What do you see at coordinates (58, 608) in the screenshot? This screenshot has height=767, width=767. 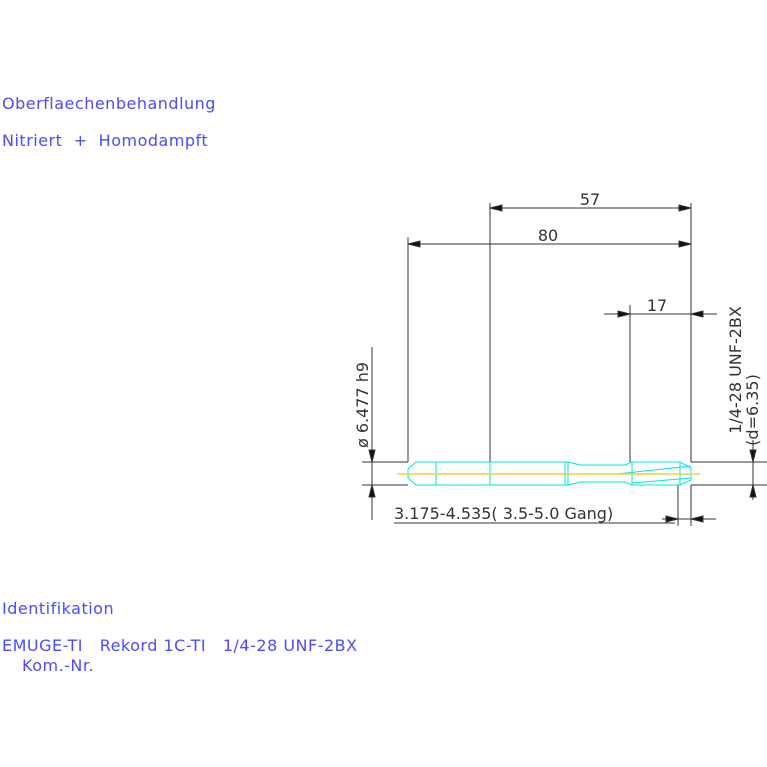 I see `ident-label: Identifikation` at bounding box center [58, 608].